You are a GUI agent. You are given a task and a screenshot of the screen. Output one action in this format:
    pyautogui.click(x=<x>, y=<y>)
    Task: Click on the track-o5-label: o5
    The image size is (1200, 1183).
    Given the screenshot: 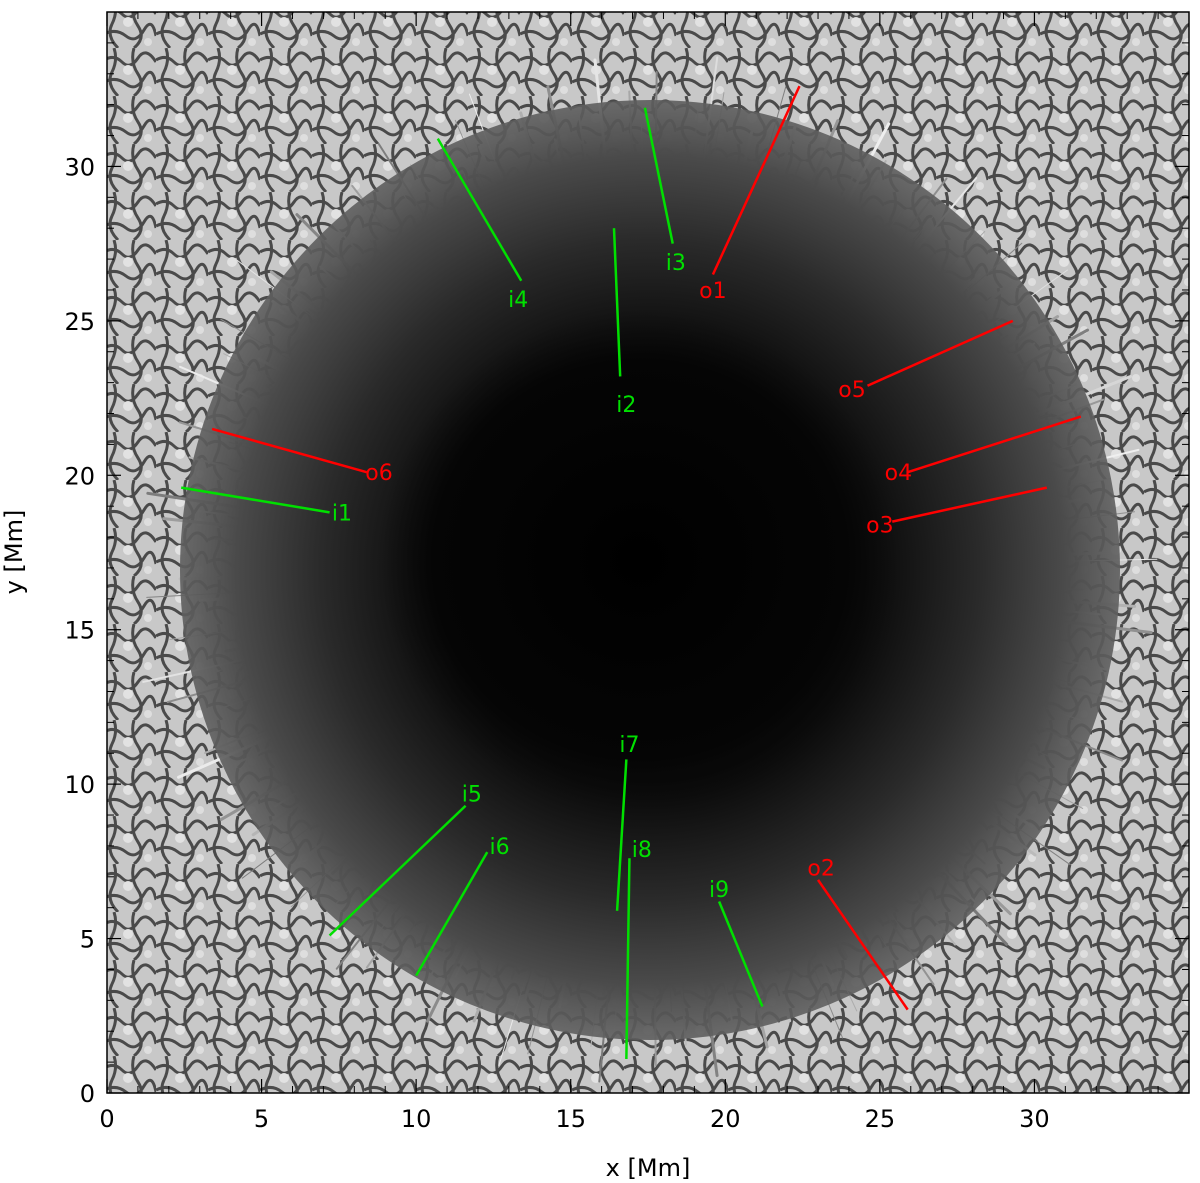 What is the action you would take?
    pyautogui.click(x=851, y=390)
    